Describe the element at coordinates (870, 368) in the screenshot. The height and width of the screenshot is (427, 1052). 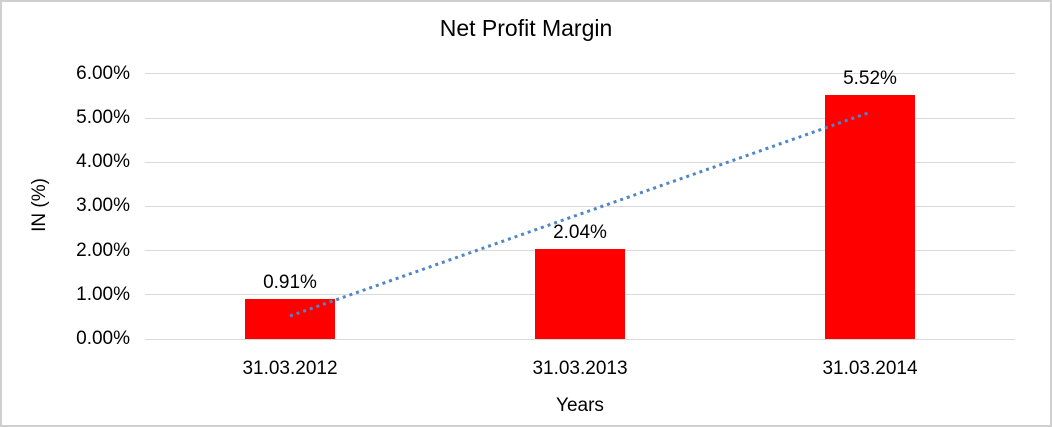
I see `x-axis-category-label: 31.03.2014` at that location.